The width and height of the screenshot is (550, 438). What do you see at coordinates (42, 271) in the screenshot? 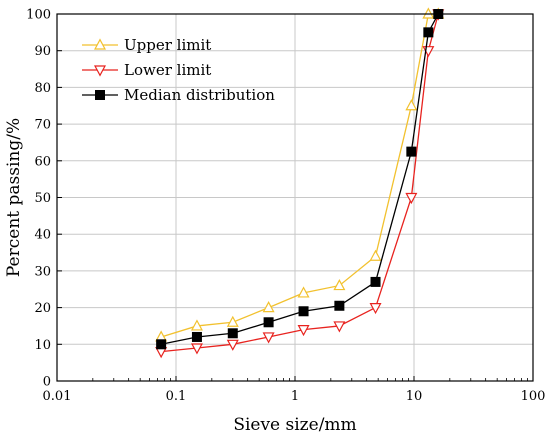
I see `y-tick-label: 30` at bounding box center [42, 271].